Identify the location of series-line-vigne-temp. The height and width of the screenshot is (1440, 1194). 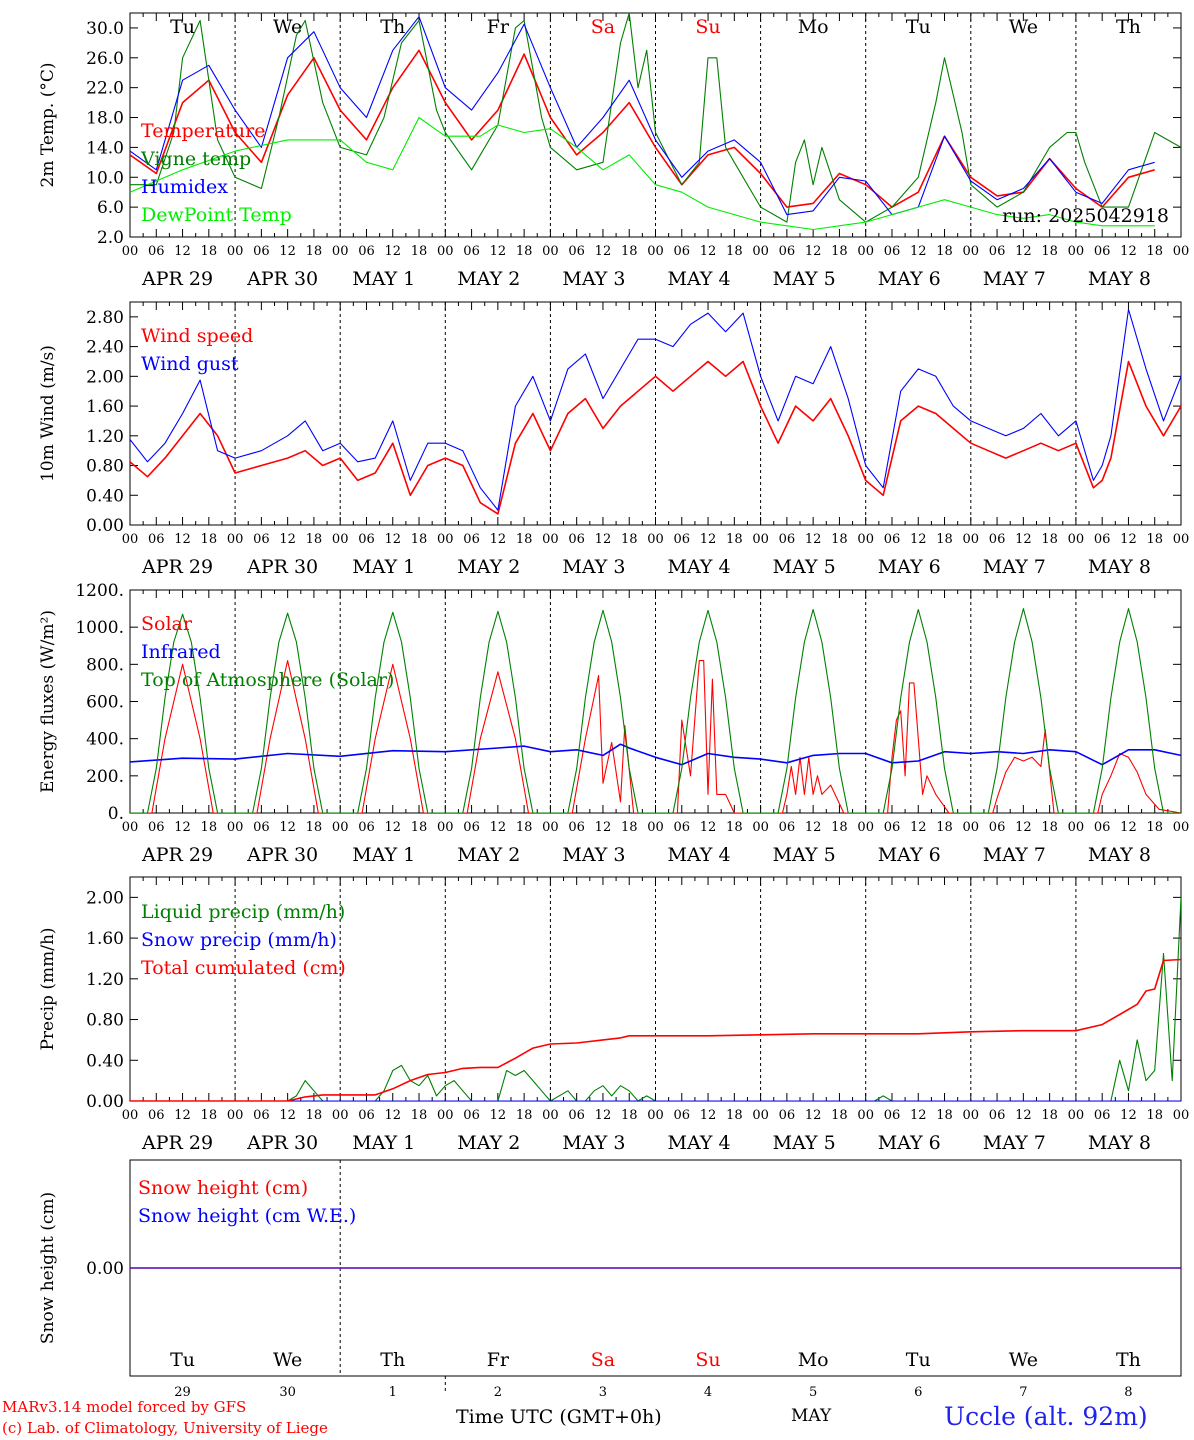
(655, 118).